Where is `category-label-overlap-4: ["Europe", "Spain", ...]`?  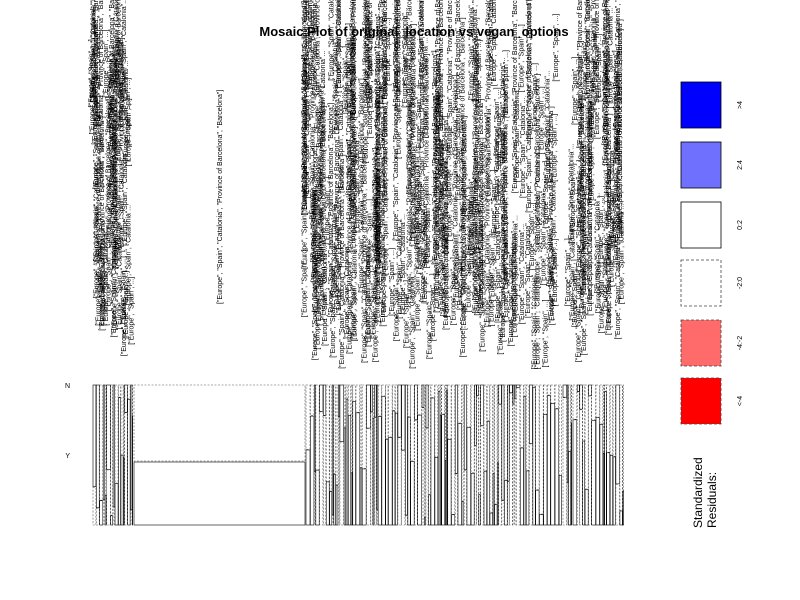 category-label-overlap-4: ["Europe", "Spain", ...] is located at coordinates (580, 194).